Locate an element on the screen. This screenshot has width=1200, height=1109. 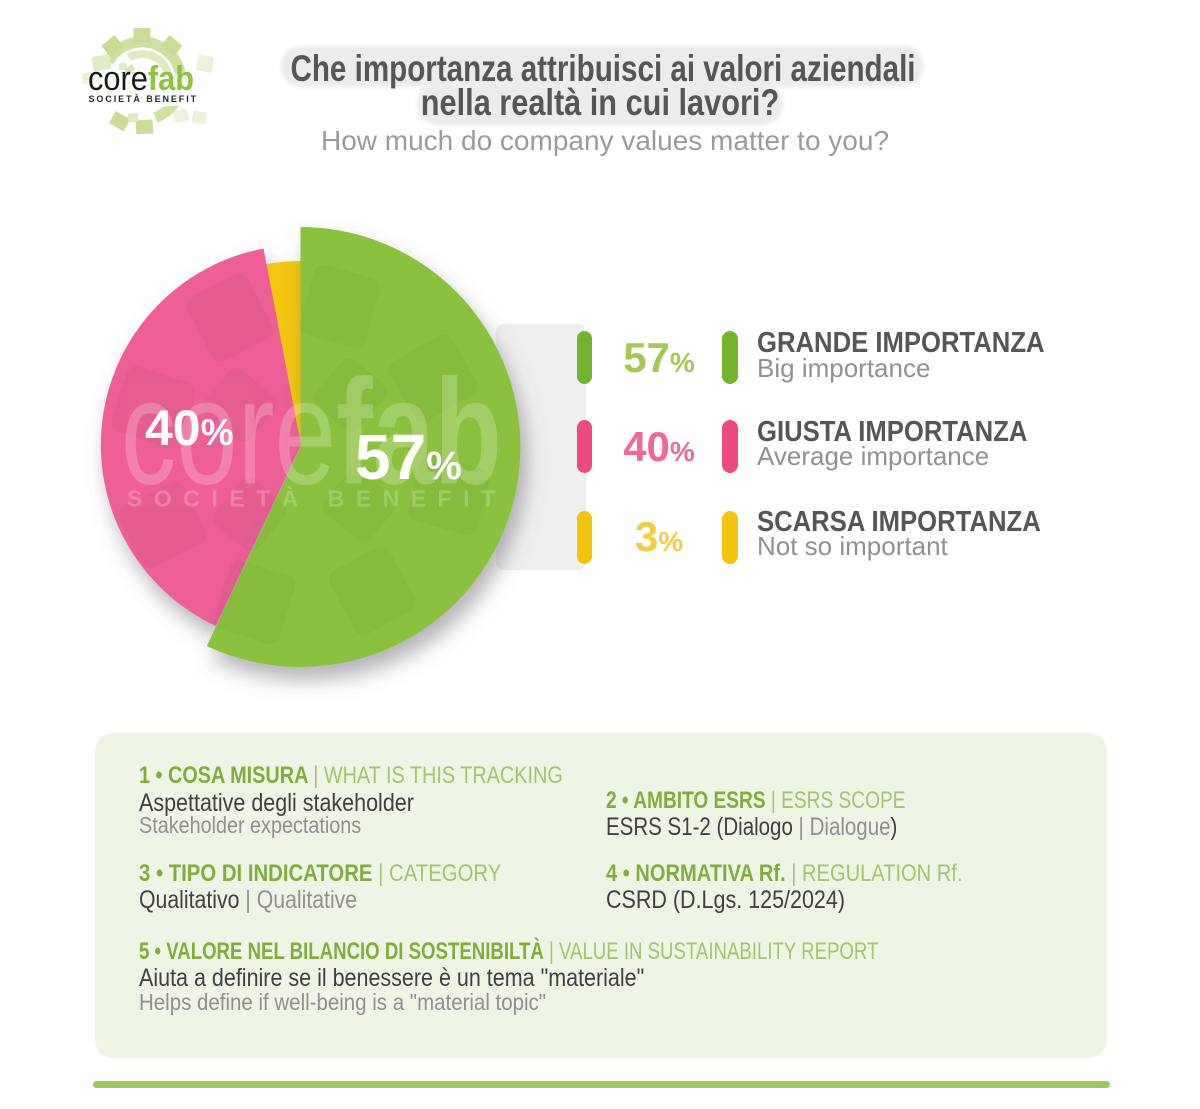
svg-text: corefab is located at coordinates (311, 431).